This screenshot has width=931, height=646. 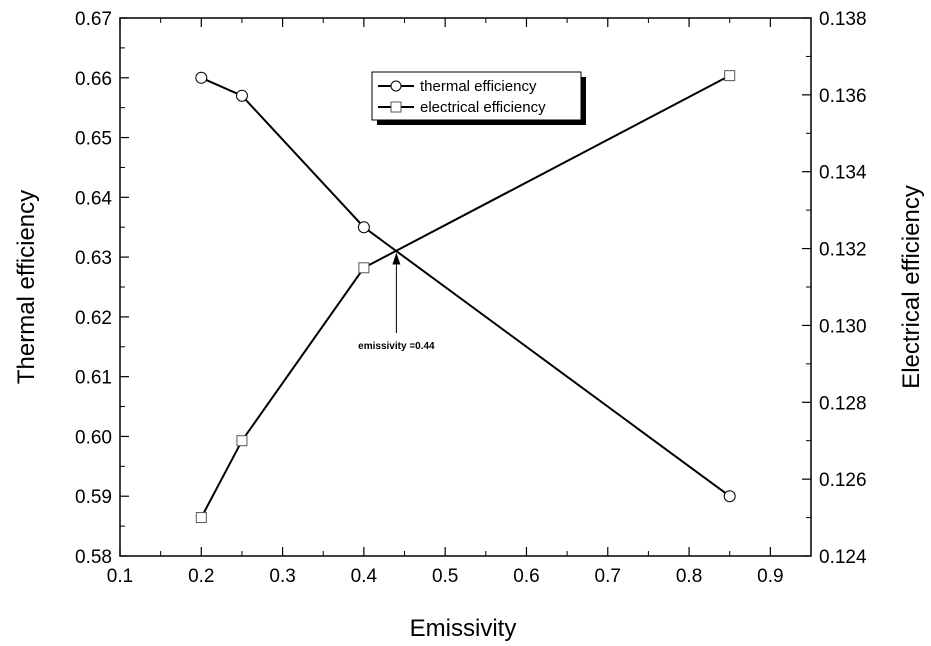 I want to click on x-tick-label: 0.8, so click(x=689, y=576).